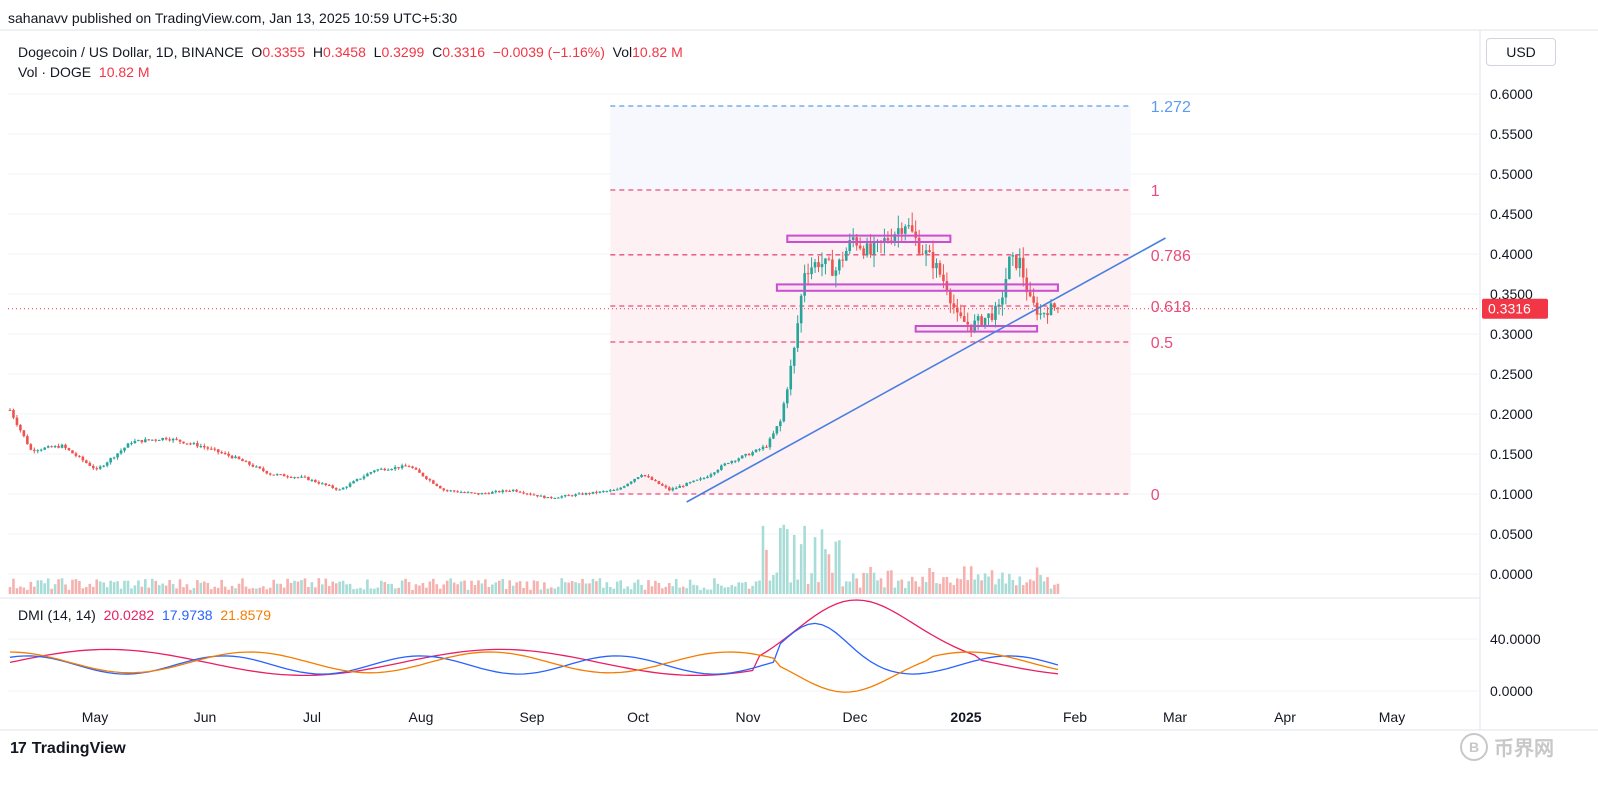 The height and width of the screenshot is (785, 1598). Describe the element at coordinates (1171, 307) in the screenshot. I see `fib-level-label: 0.618` at that location.